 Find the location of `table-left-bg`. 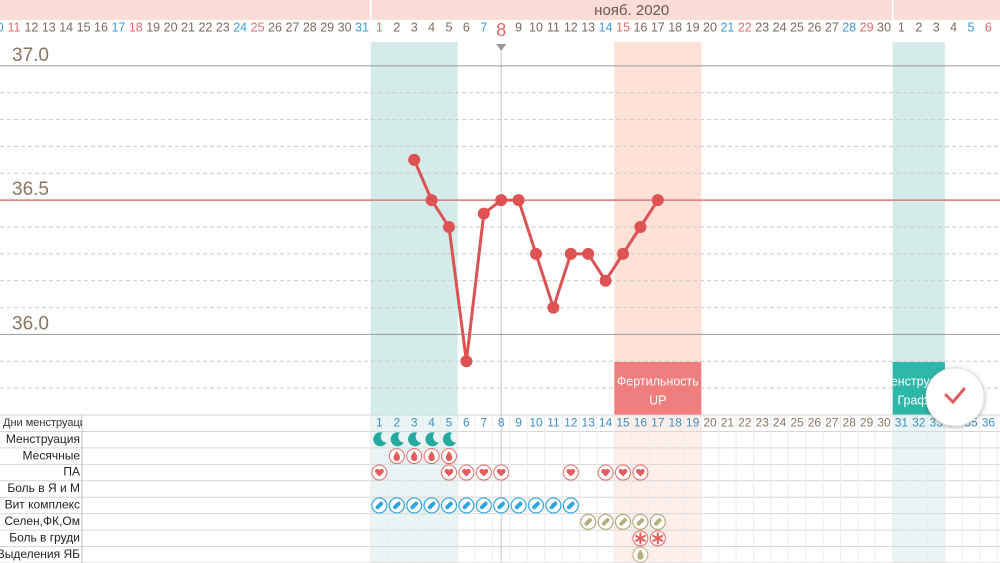

table-left-bg is located at coordinates (41, 489).